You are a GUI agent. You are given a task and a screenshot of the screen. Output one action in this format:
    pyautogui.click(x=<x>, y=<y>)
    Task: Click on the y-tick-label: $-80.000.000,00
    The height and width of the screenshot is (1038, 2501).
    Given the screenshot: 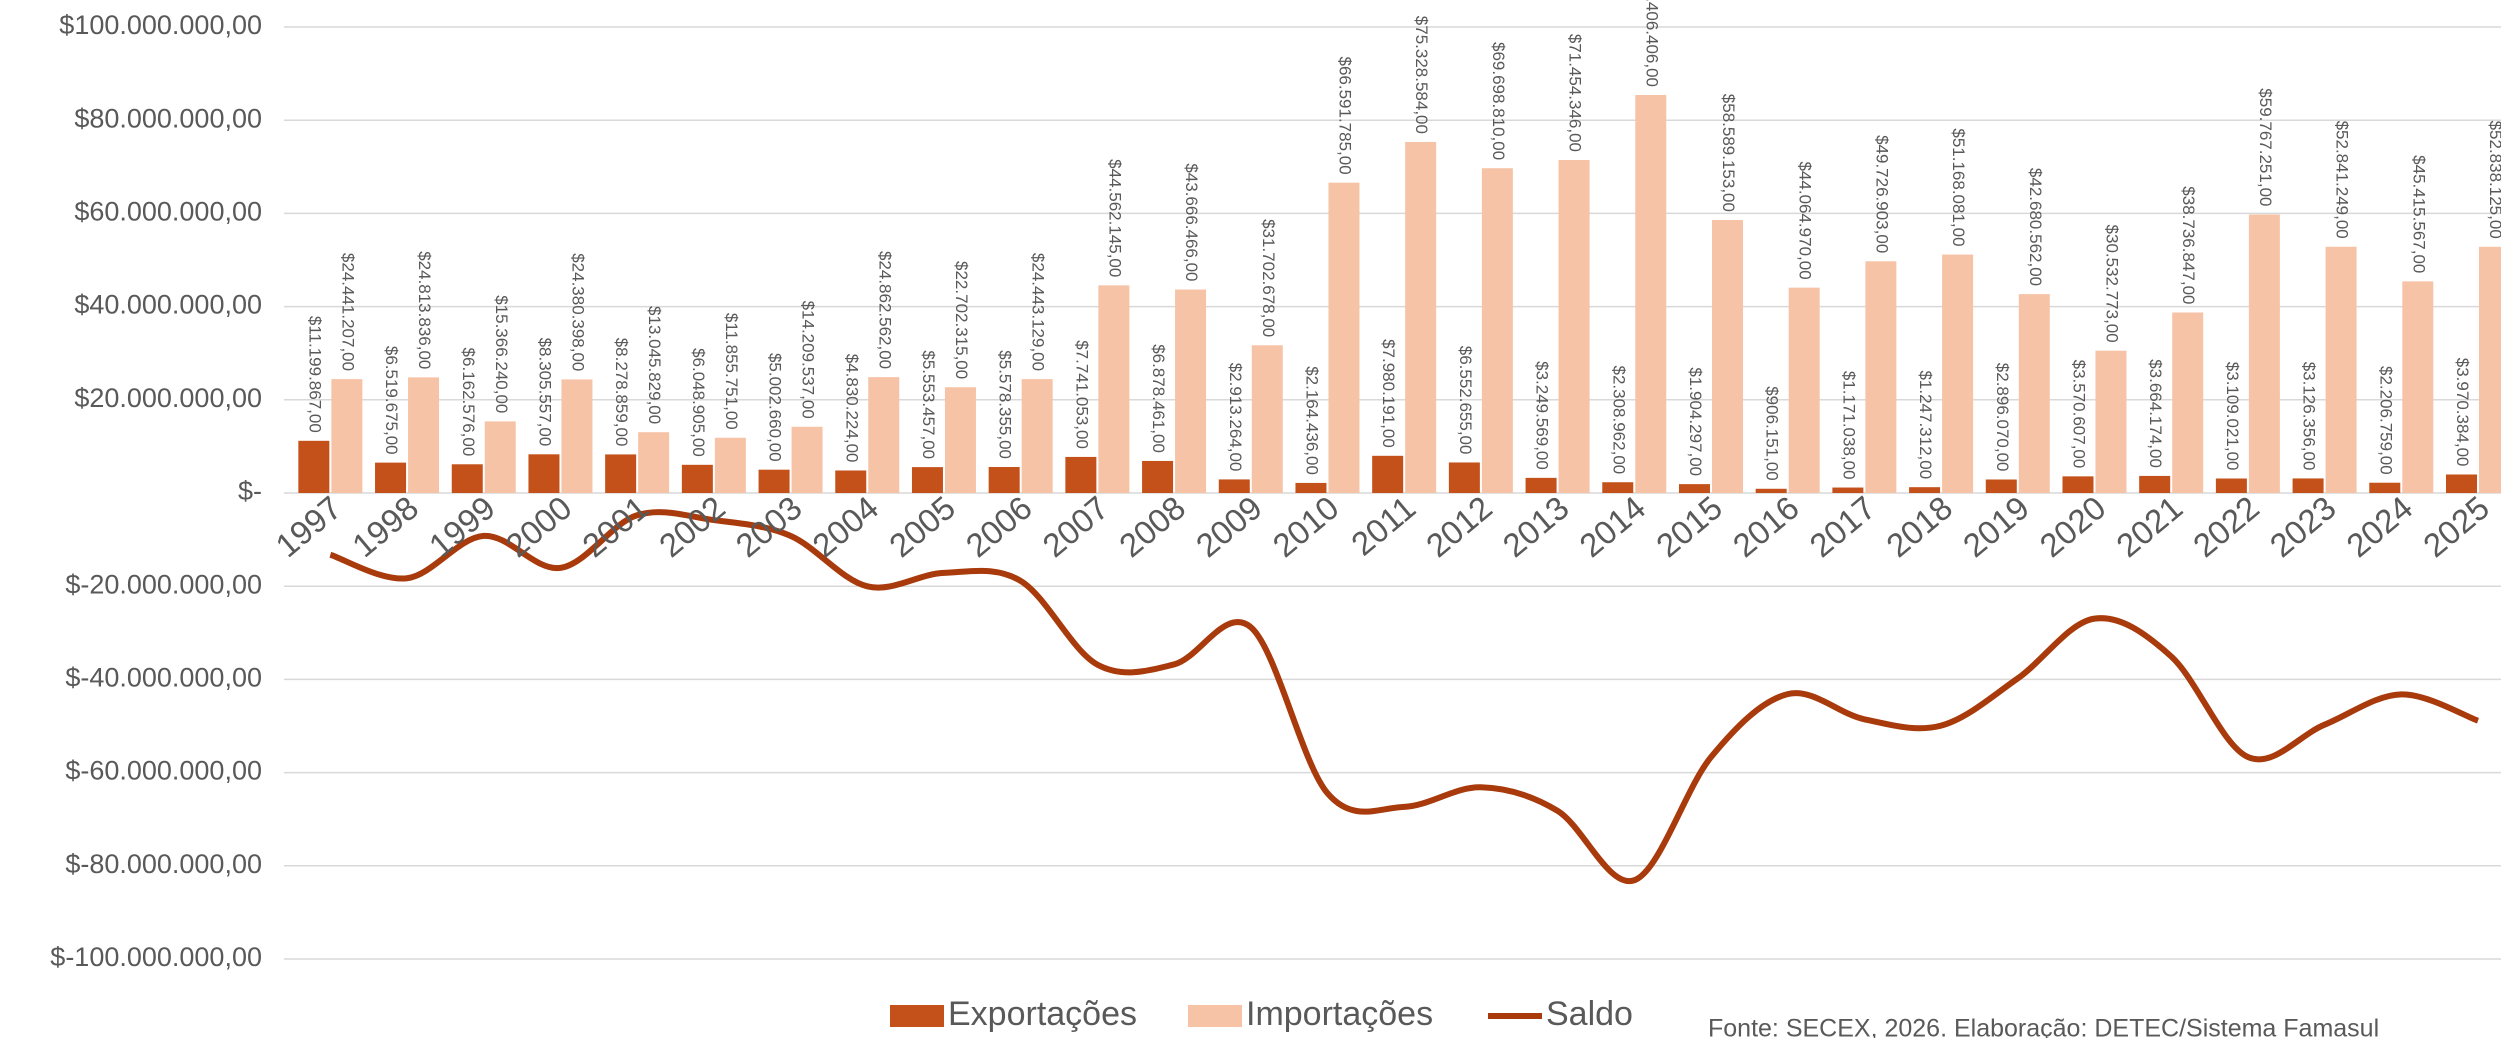 What is the action you would take?
    pyautogui.click(x=163, y=864)
    